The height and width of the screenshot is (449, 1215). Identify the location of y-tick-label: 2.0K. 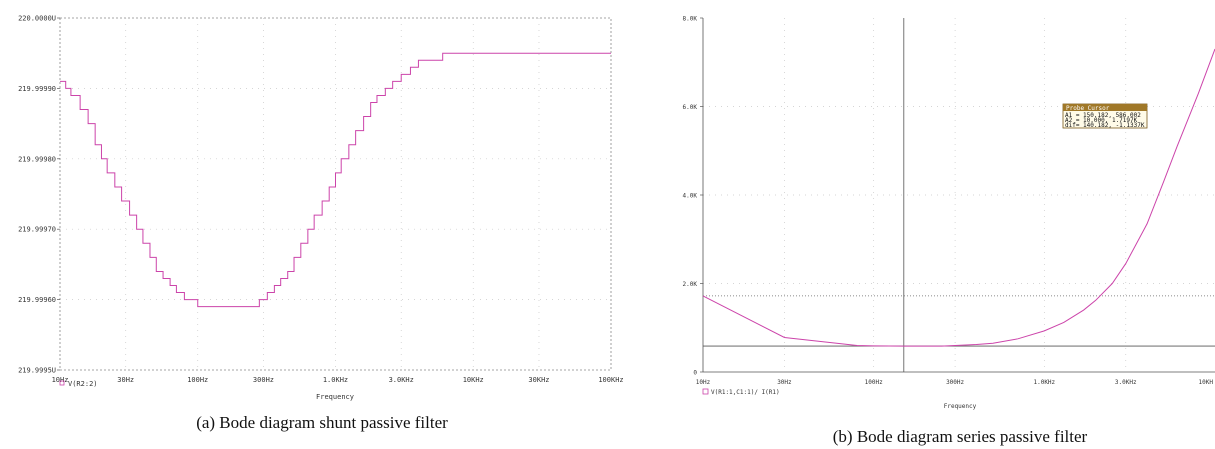
(690, 284).